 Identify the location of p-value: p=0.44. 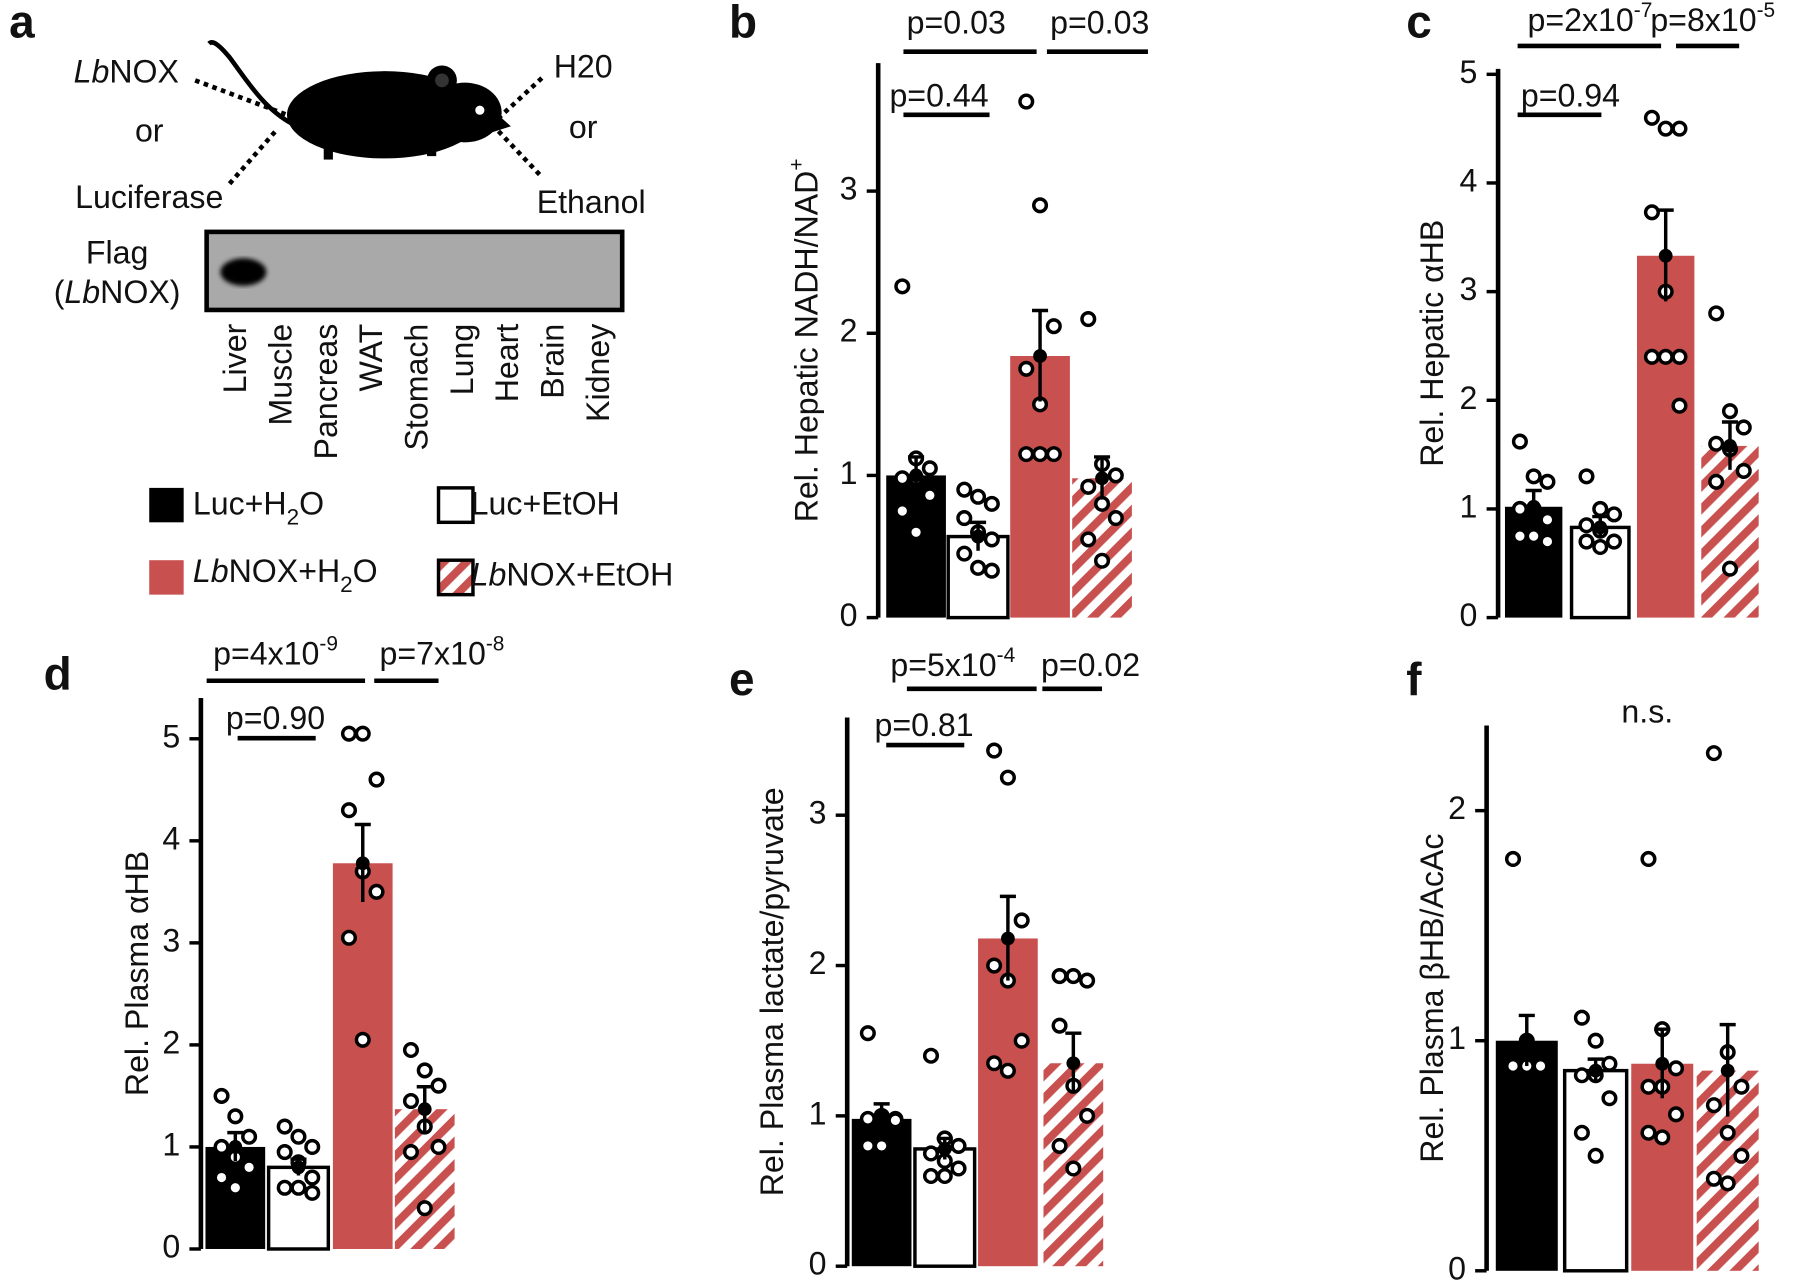
(938, 96).